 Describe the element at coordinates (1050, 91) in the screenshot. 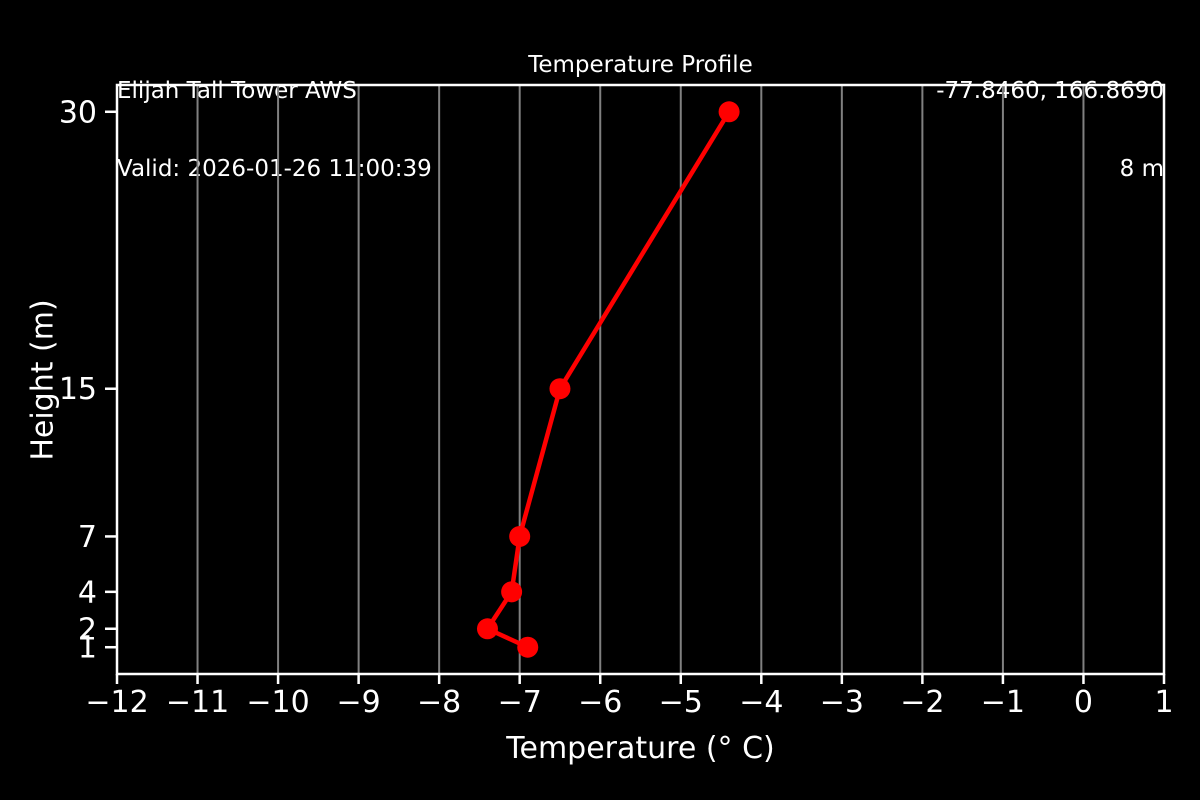

I see `station-coordinates: -77.8460, 166.8690` at that location.